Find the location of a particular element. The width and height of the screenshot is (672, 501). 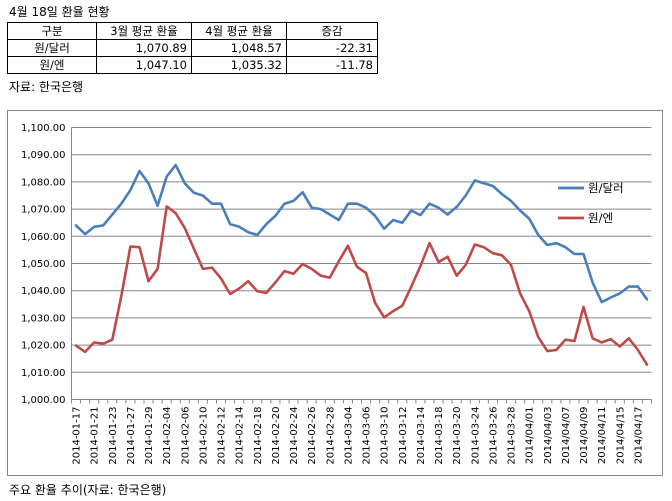

x-tick-label: 2014-02-10 is located at coordinates (203, 436).